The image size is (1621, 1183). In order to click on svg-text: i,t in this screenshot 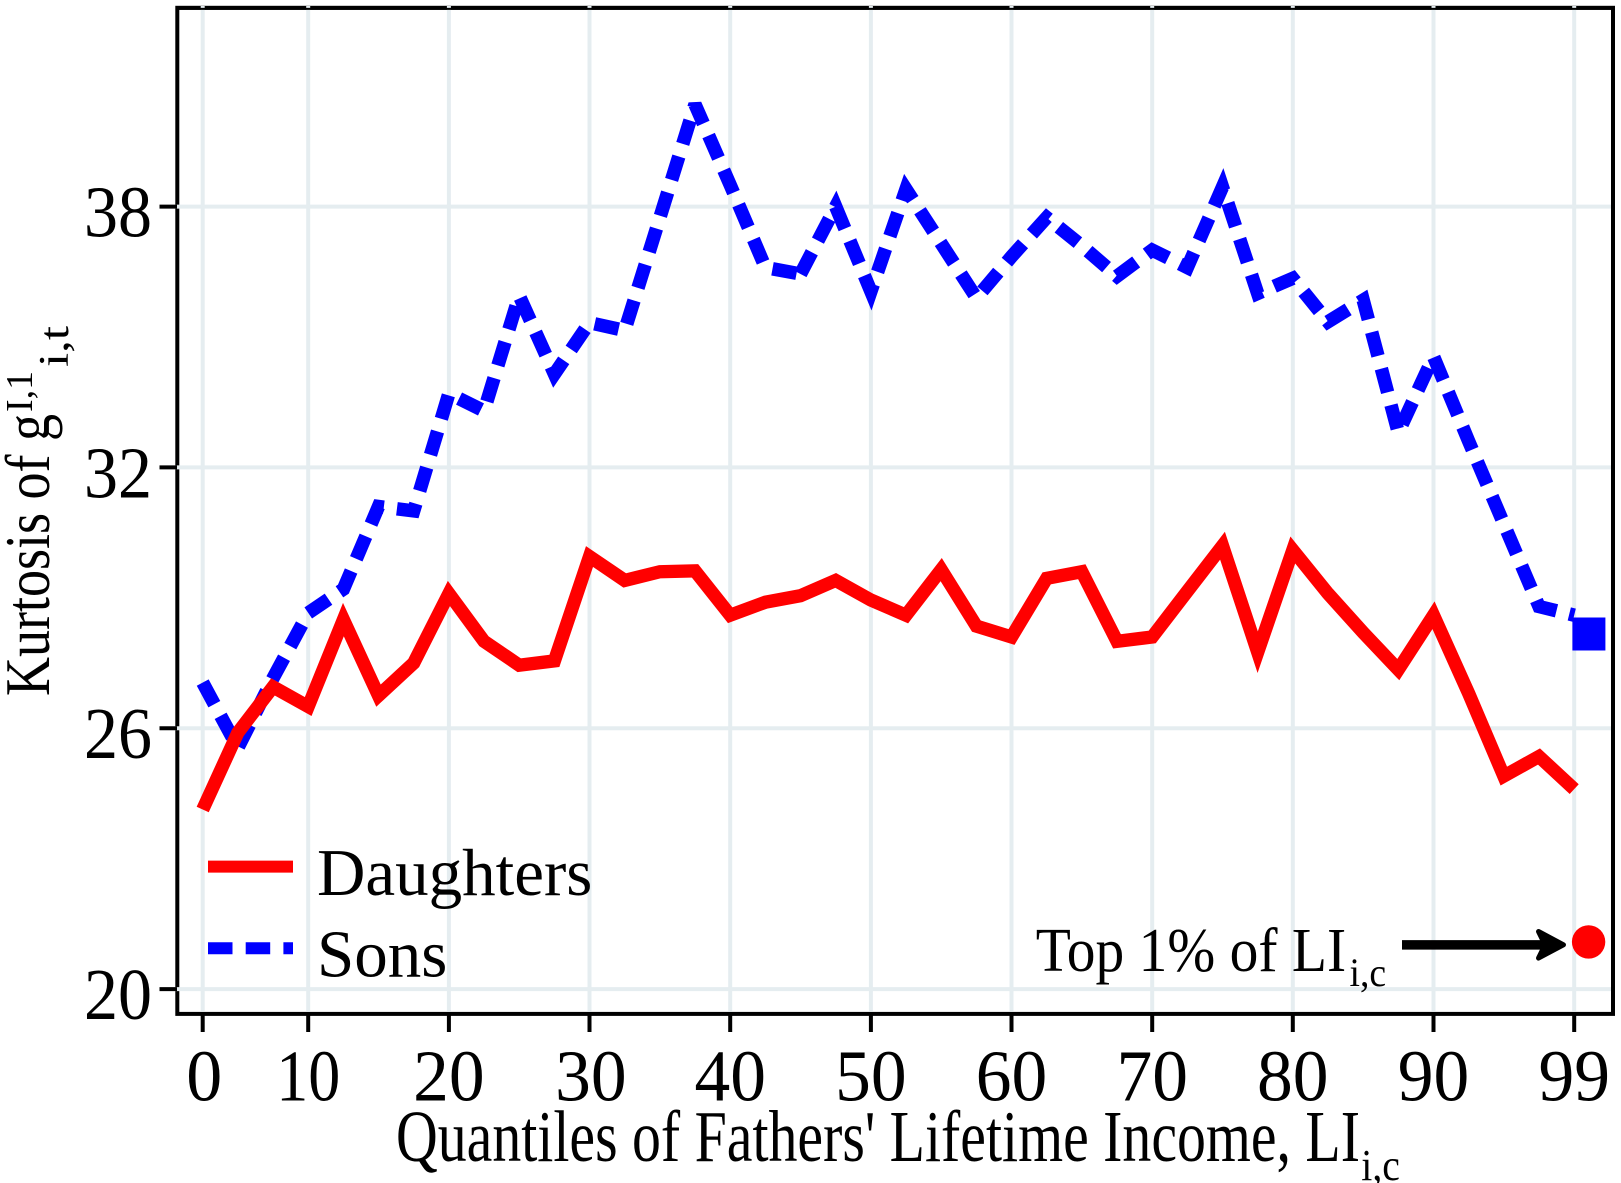, I will do `click(55, 346)`.